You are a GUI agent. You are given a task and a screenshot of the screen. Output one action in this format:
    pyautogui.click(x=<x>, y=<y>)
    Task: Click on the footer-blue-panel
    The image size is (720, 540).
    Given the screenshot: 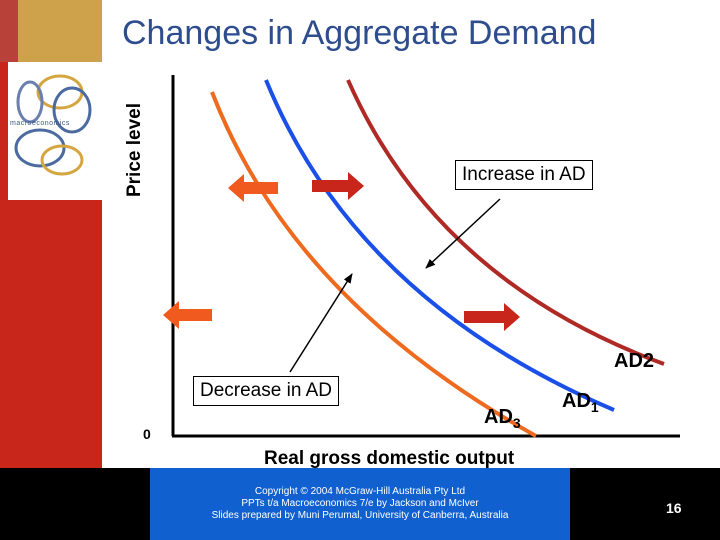 What is the action you would take?
    pyautogui.click(x=360, y=504)
    